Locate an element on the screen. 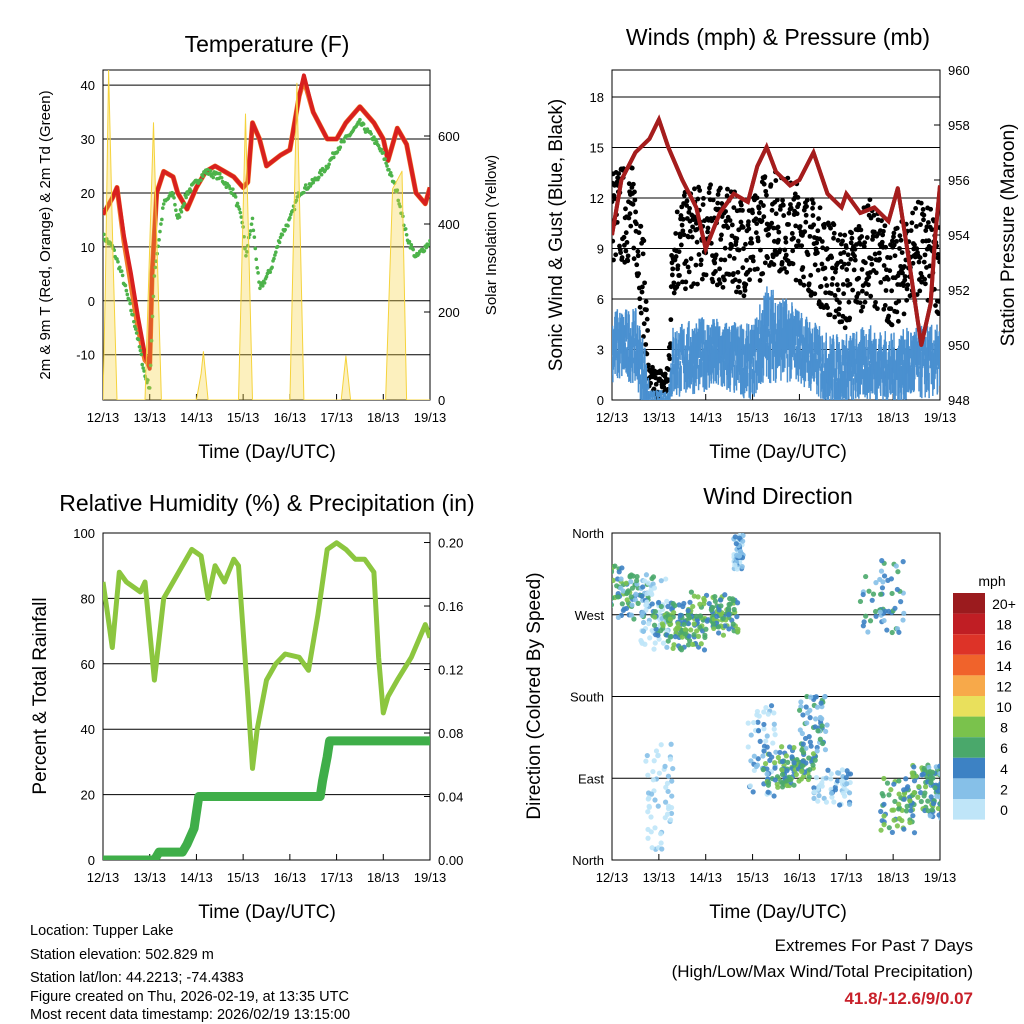 This screenshot has height=1024, width=1024. y-axis-label: Direction (Colored By Speed) is located at coordinates (534, 695).